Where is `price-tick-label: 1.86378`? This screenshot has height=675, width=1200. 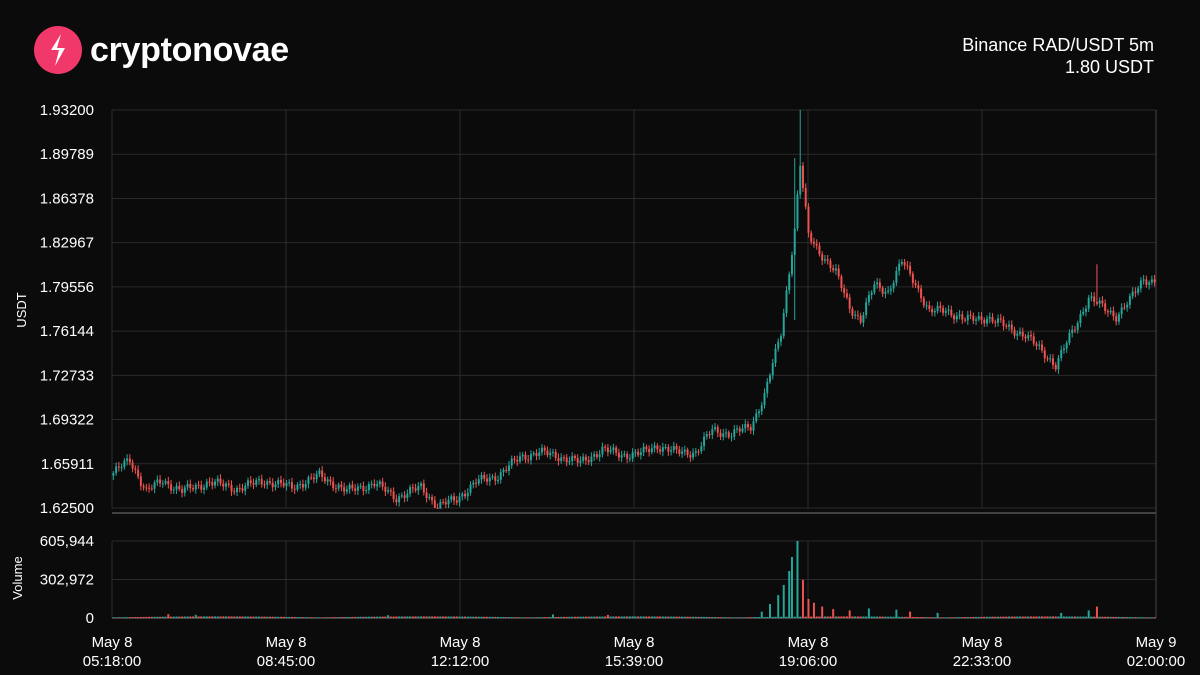 price-tick-label: 1.86378 is located at coordinates (67, 198).